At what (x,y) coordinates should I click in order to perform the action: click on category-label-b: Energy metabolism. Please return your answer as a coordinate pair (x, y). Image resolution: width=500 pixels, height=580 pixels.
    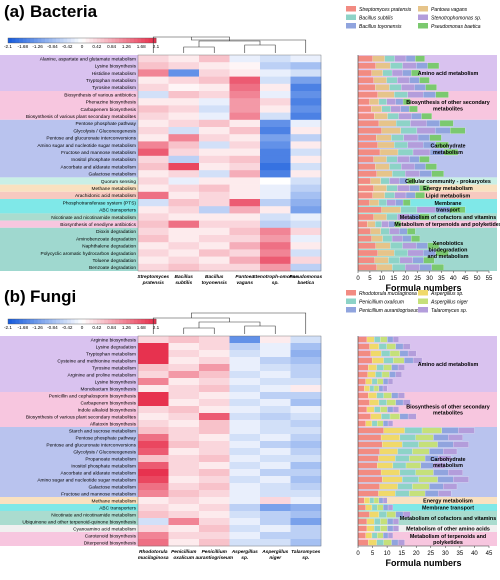
    Looking at the image, I should click on (448, 502).